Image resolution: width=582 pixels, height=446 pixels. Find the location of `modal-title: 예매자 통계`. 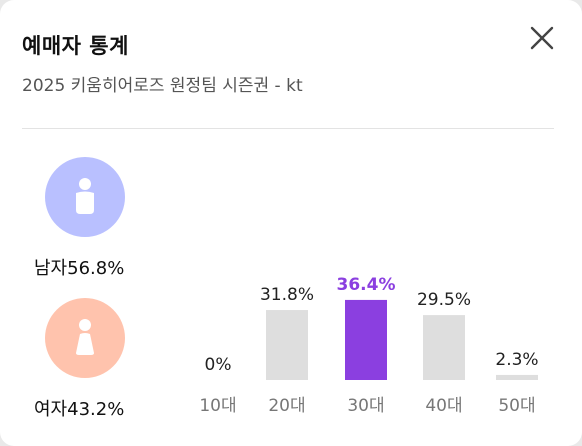

modal-title: 예매자 통계 is located at coordinates (75, 46).